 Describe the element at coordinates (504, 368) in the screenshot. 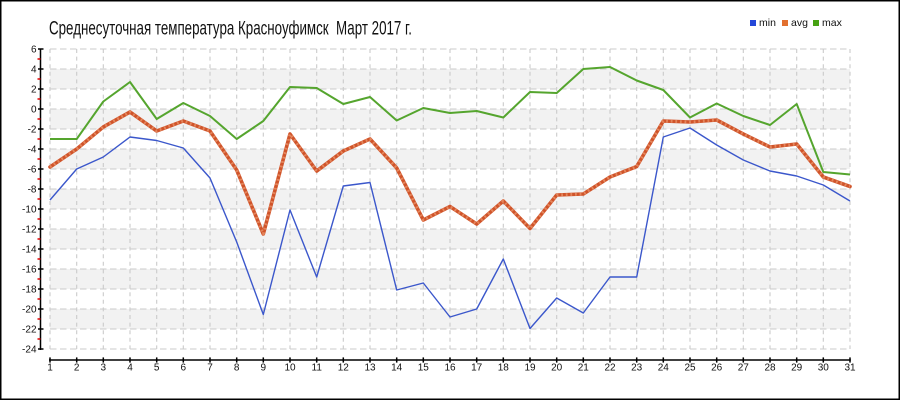

I see `svg-text: 18` at that location.